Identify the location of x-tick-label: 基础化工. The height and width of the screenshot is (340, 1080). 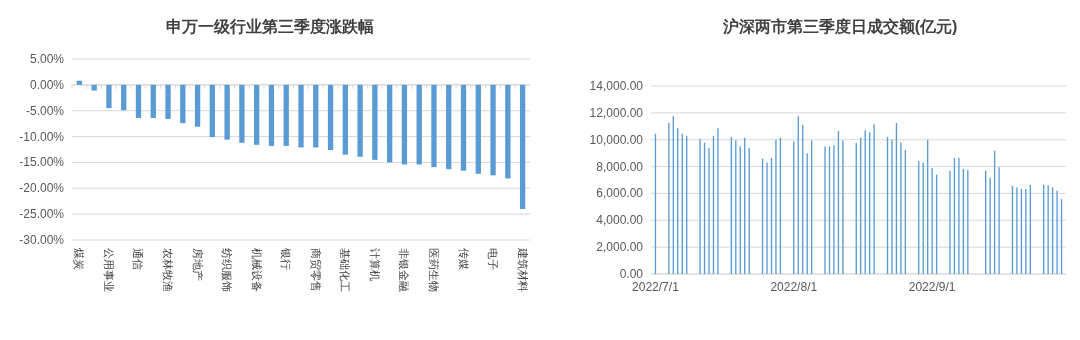
(345, 270).